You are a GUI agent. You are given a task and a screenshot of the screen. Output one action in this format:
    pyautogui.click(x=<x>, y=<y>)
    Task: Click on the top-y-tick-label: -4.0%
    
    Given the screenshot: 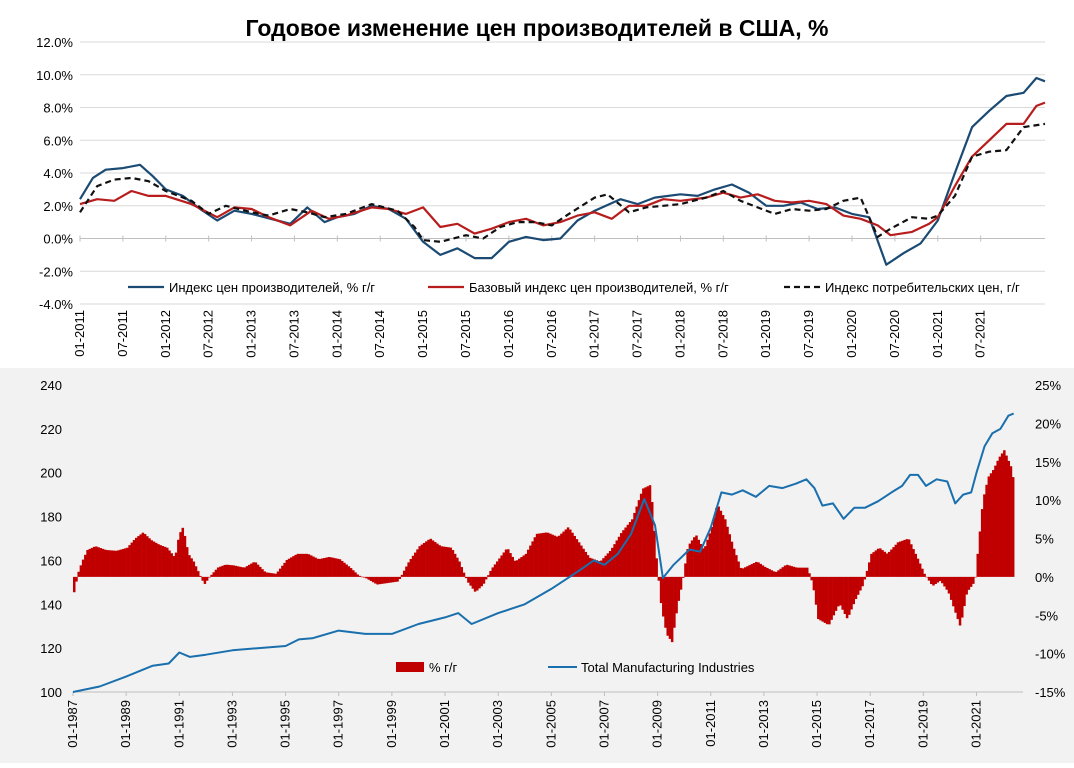 What is the action you would take?
    pyautogui.click(x=56, y=304)
    